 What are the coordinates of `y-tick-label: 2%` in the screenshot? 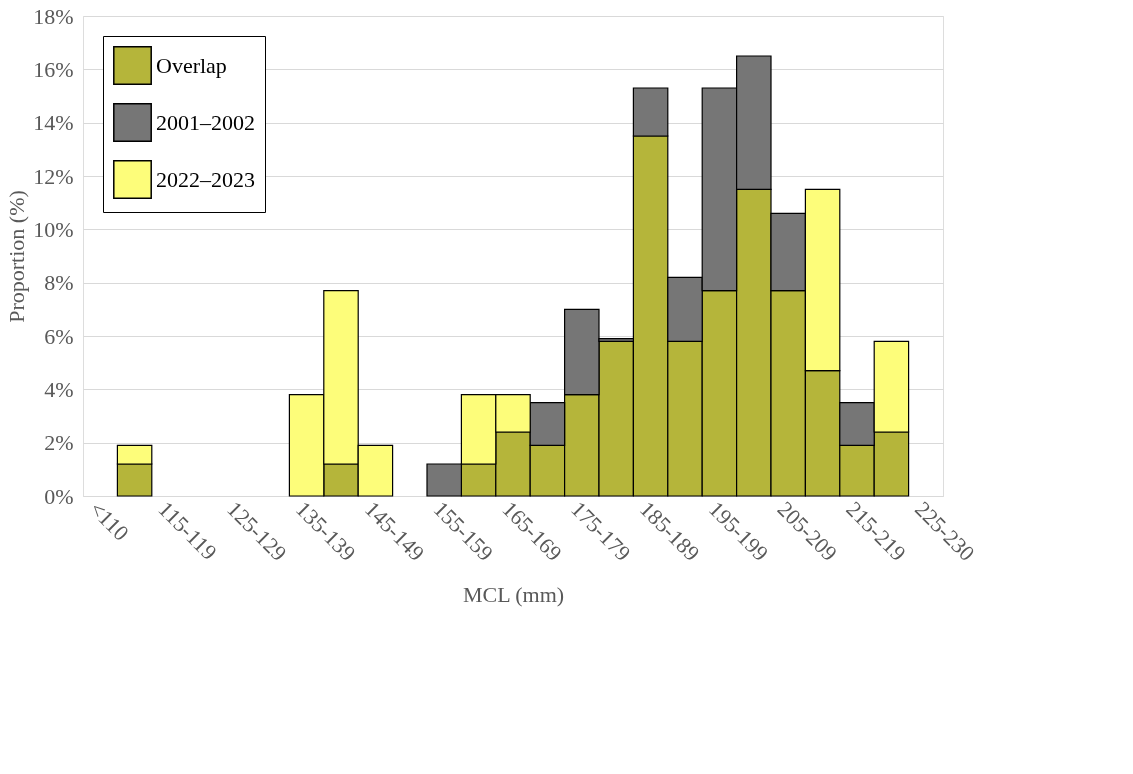 It's located at (59, 443).